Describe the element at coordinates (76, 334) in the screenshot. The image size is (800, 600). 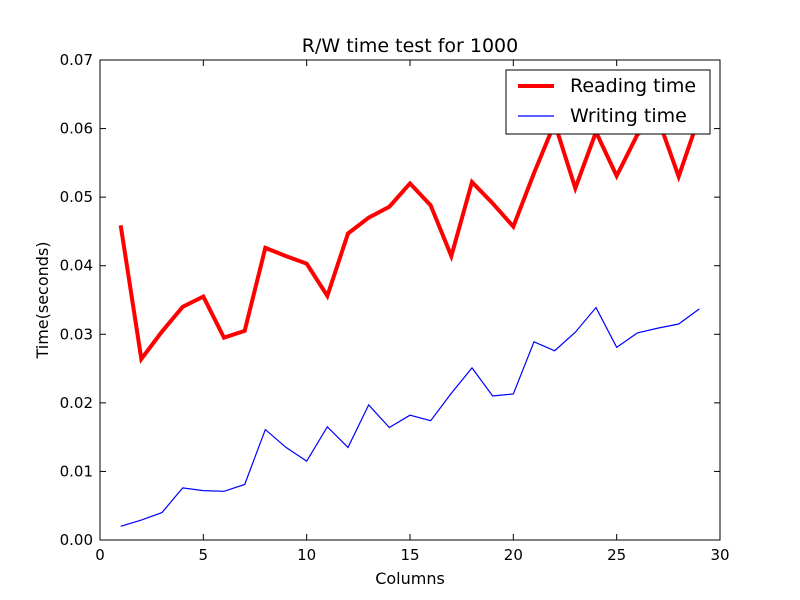
I see `y-tick-label-3: 0.03` at that location.